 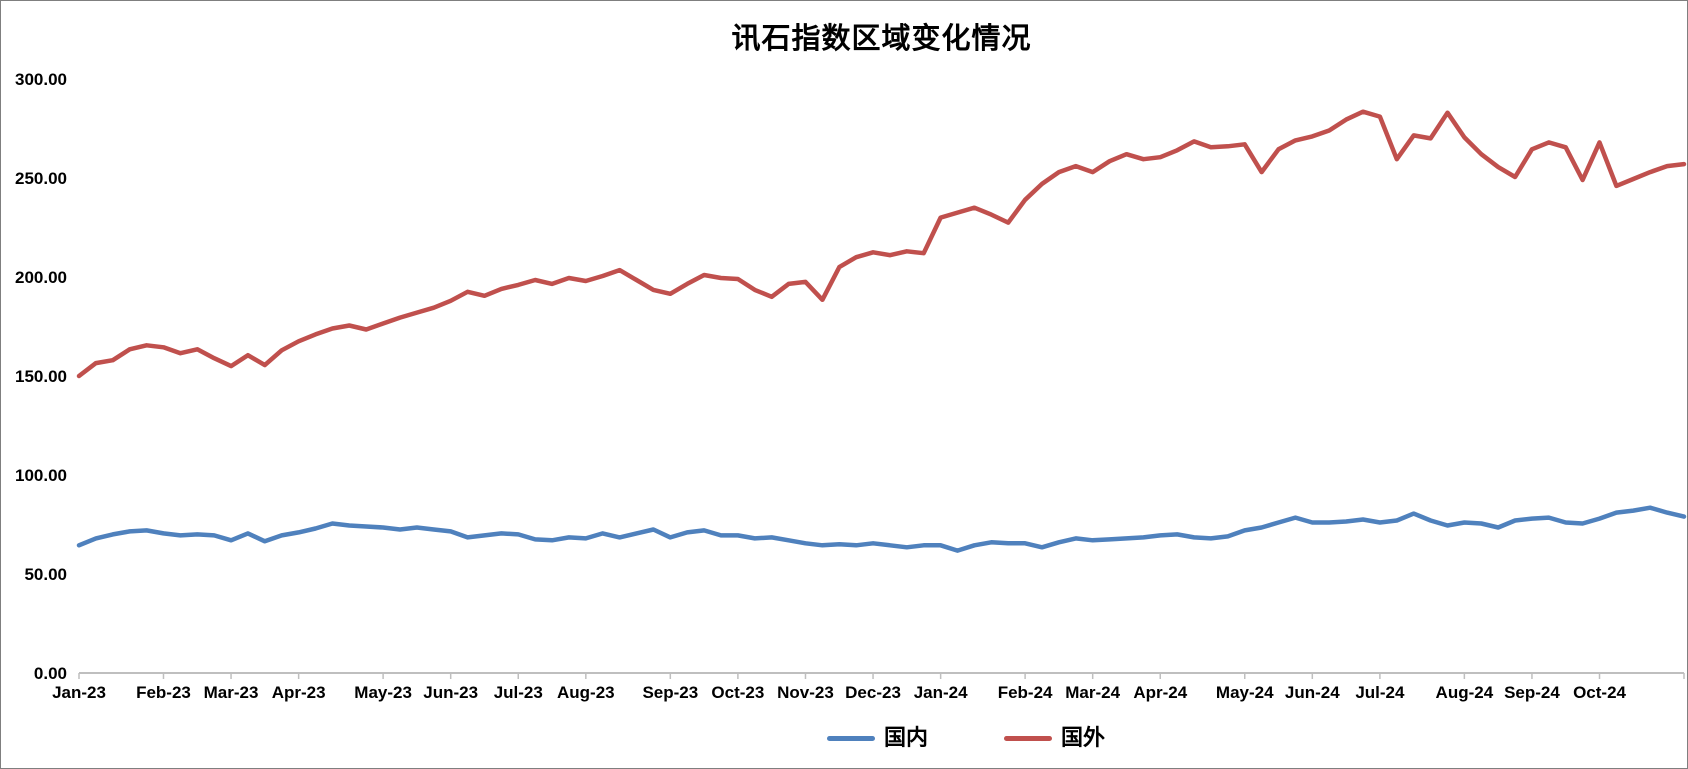 What do you see at coordinates (45, 574) in the screenshot?
I see `y-axis-label: 50.00` at bounding box center [45, 574].